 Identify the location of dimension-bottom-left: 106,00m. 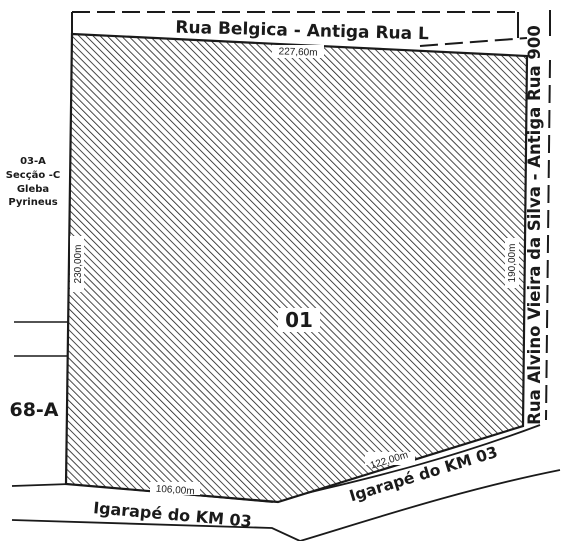
(175, 491).